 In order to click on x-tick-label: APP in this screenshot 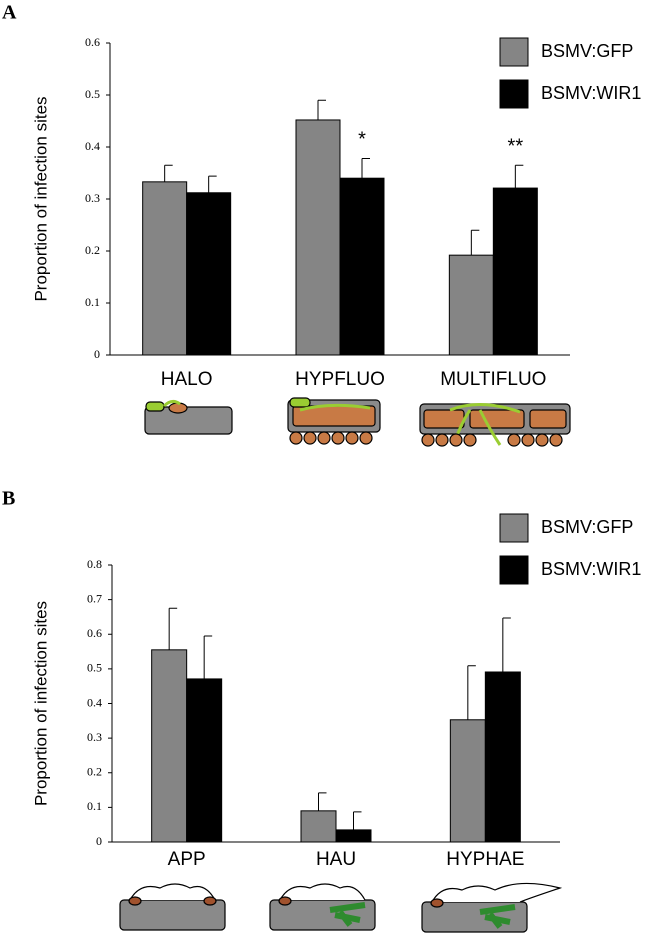, I will do `click(187, 859)`.